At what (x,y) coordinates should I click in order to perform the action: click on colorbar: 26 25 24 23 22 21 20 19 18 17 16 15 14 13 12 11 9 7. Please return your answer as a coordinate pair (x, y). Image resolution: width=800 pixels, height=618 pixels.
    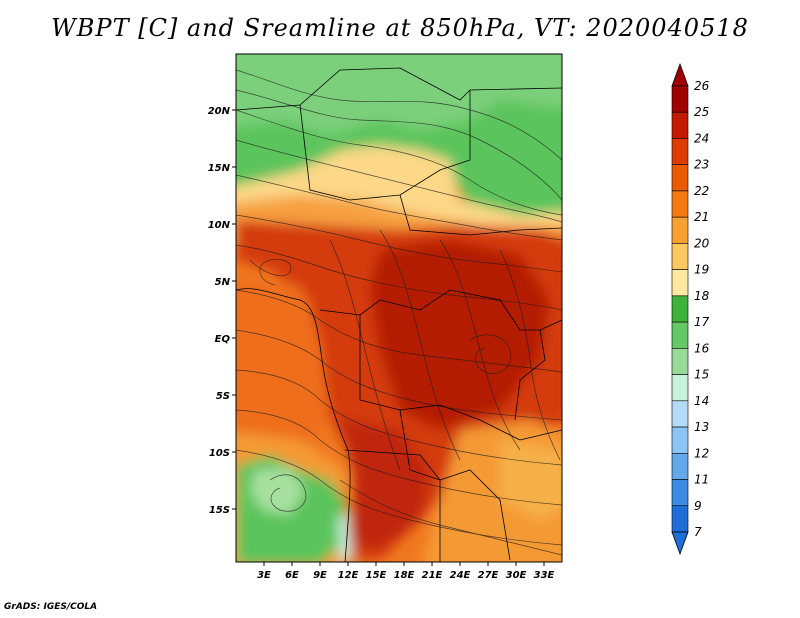
    Looking at the image, I should click on (690, 309).